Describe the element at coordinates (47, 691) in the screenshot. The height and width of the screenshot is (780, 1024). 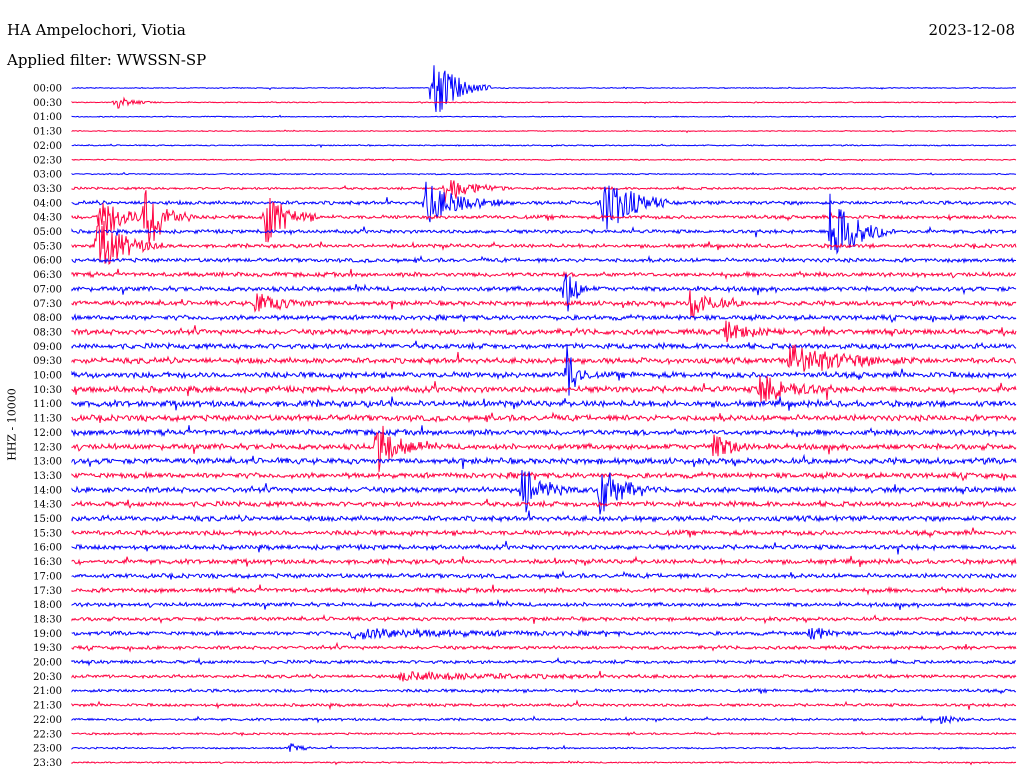
I see `time-tick-label: 21:00` at that location.